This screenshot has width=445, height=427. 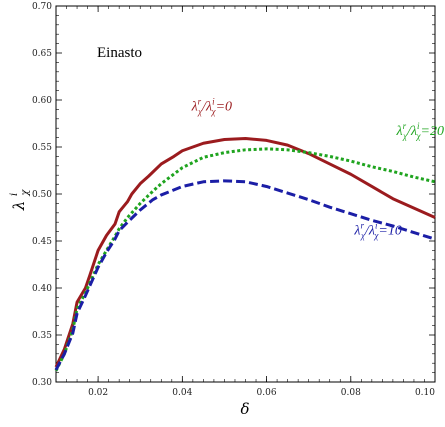 What do you see at coordinates (42, 336) in the screenshot?
I see `y-tick-label: 0.35` at bounding box center [42, 336].